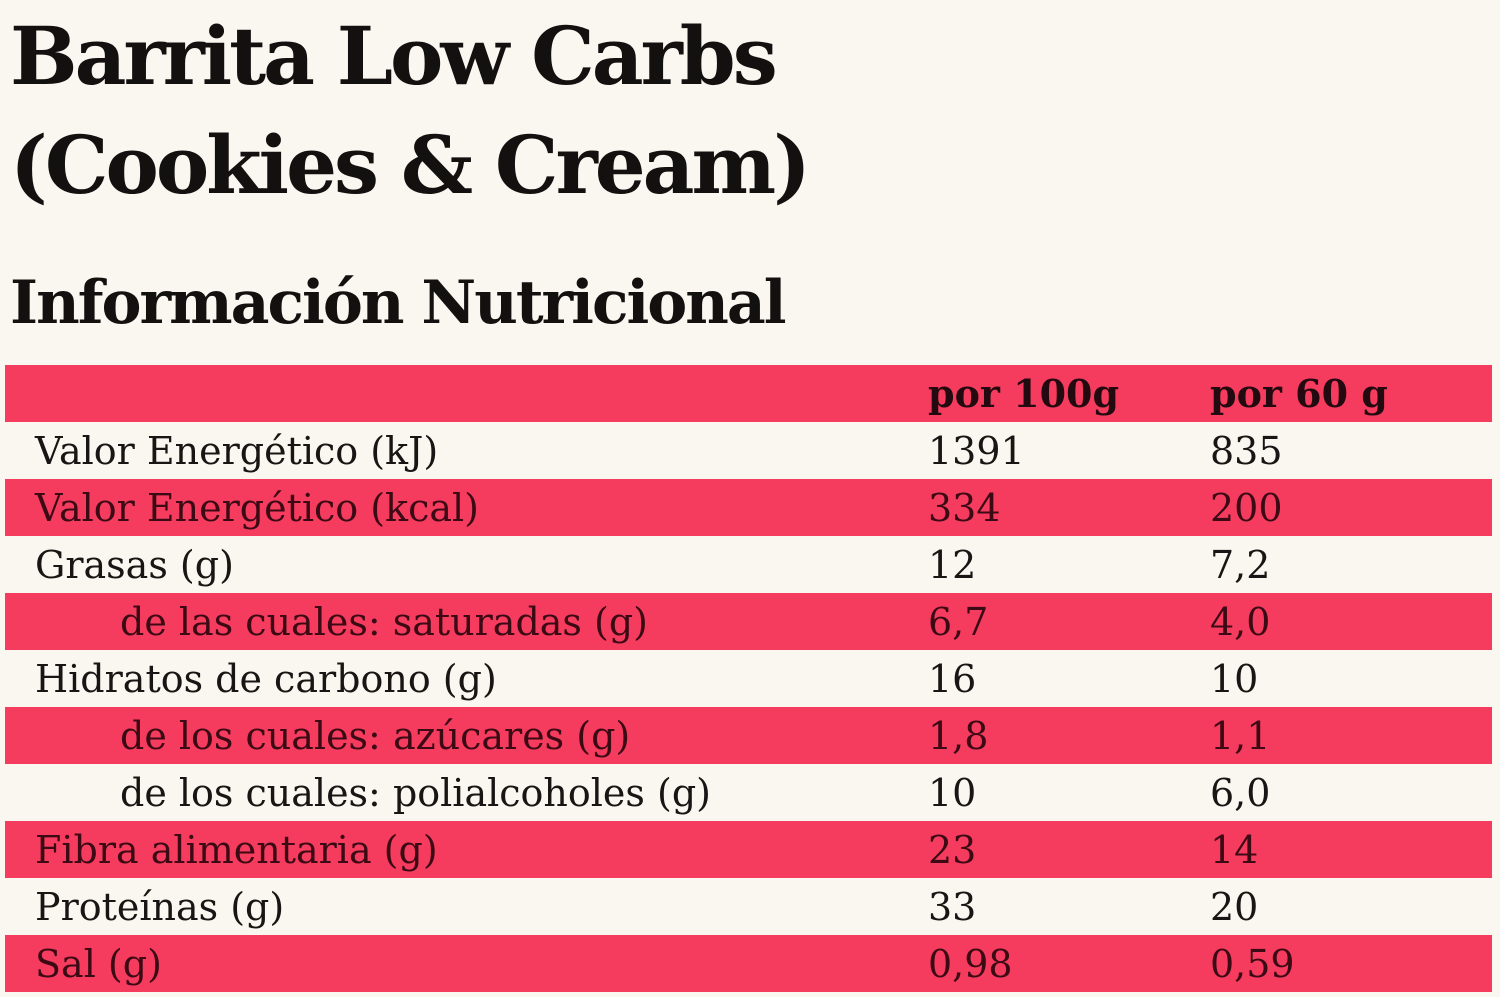 This screenshot has width=1500, height=997. What do you see at coordinates (958, 621) in the screenshot?
I see `row-value-per100-cell: 6,7` at bounding box center [958, 621].